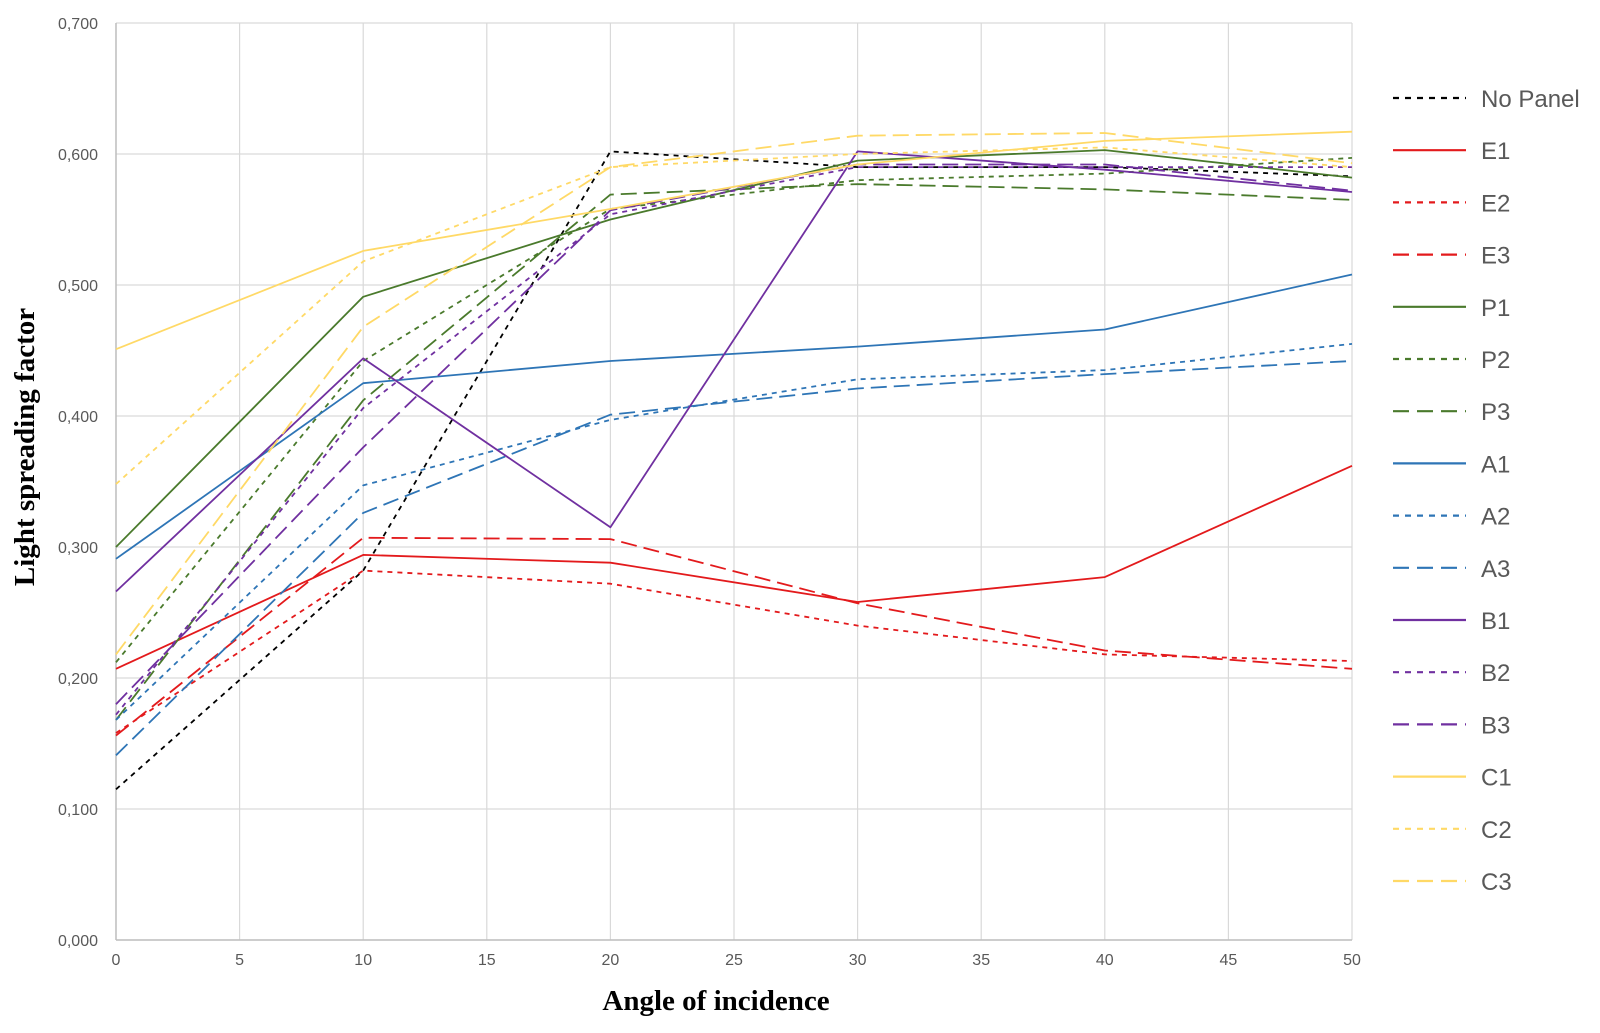  I want to click on y-tick-label: 0,500, so click(78, 286).